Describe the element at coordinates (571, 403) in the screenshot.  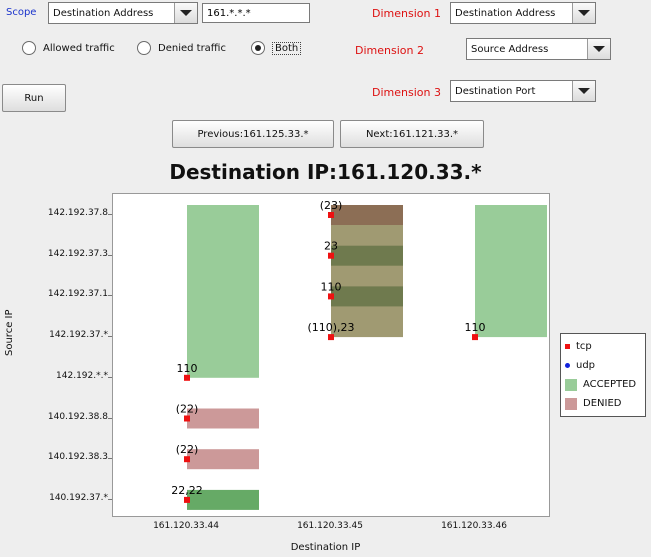
I see `denied-swatch` at that location.